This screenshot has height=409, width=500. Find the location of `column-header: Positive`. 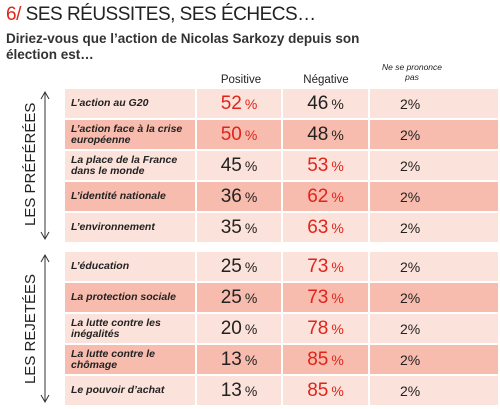

column-header: Positive is located at coordinates (241, 80).